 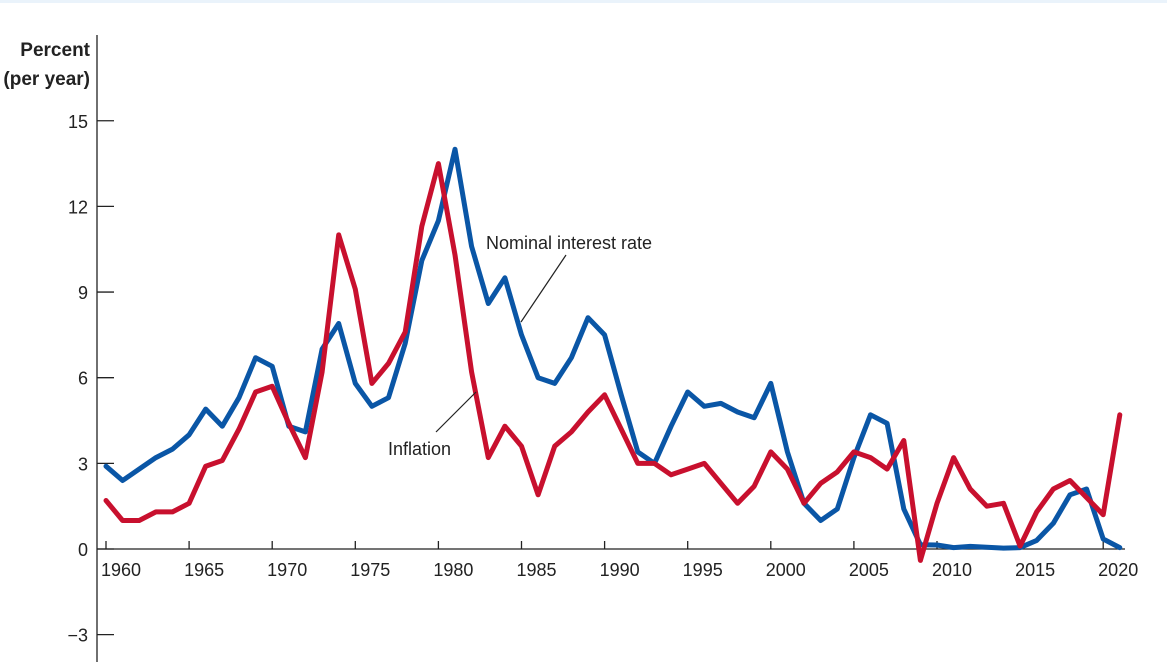 I want to click on y-tick-label: 12, so click(x=78, y=207).